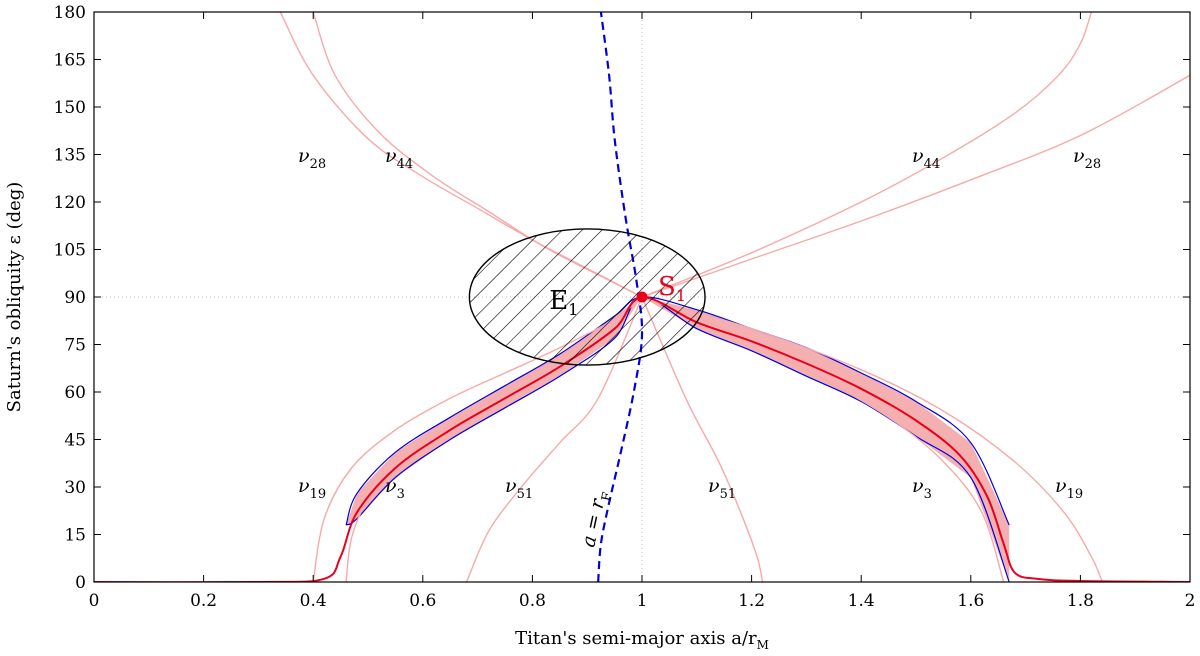 The image size is (1200, 656). What do you see at coordinates (203, 601) in the screenshot?
I see `x-tick-label: 0.2` at bounding box center [203, 601].